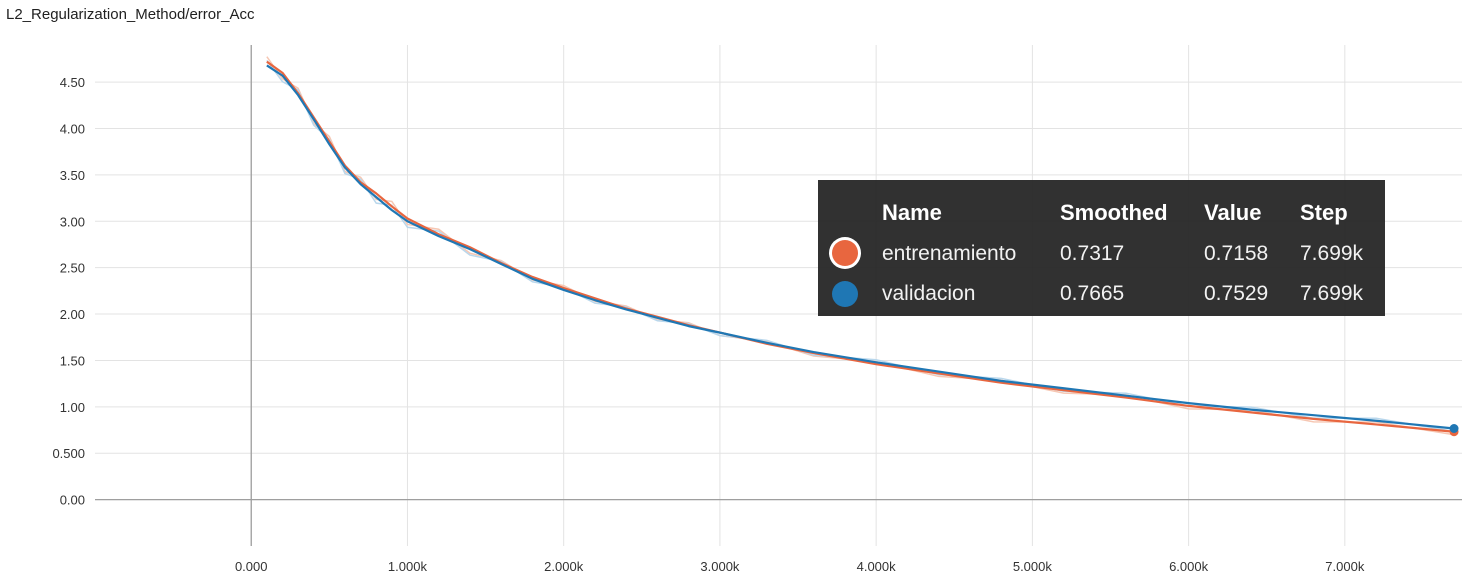  What do you see at coordinates (72, 314) in the screenshot?
I see `y-tick-label: 2.00` at bounding box center [72, 314].